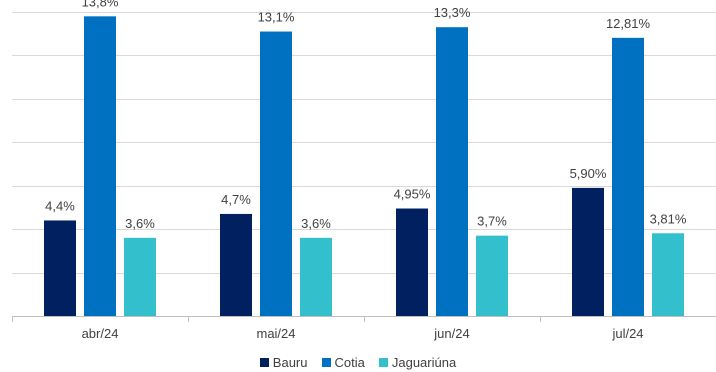 This screenshot has height=372, width=716. What do you see at coordinates (290, 362) in the screenshot?
I see `legend-label: Bauru` at bounding box center [290, 362].